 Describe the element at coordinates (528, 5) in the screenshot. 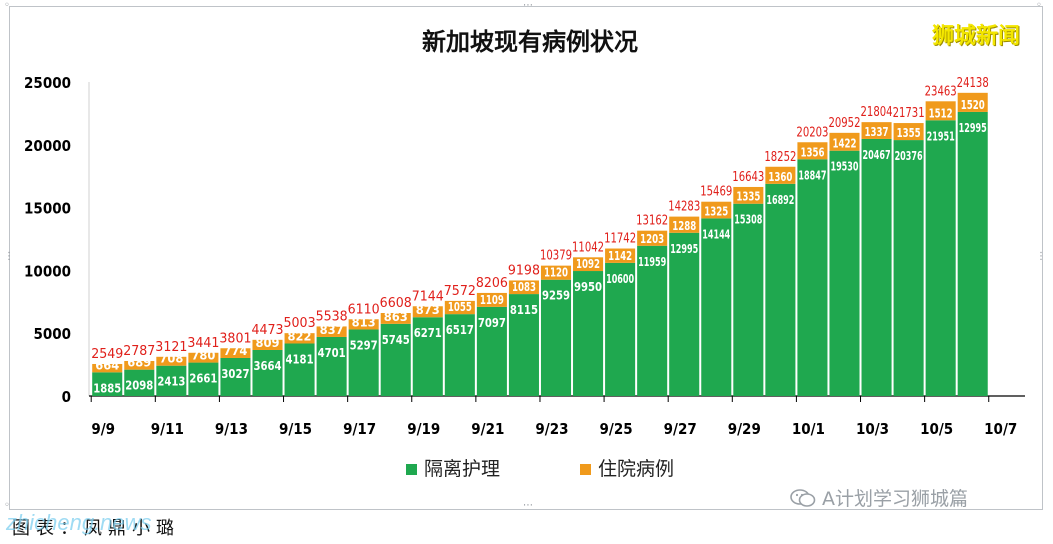

I see `resize-handle-top: ⋯` at that location.